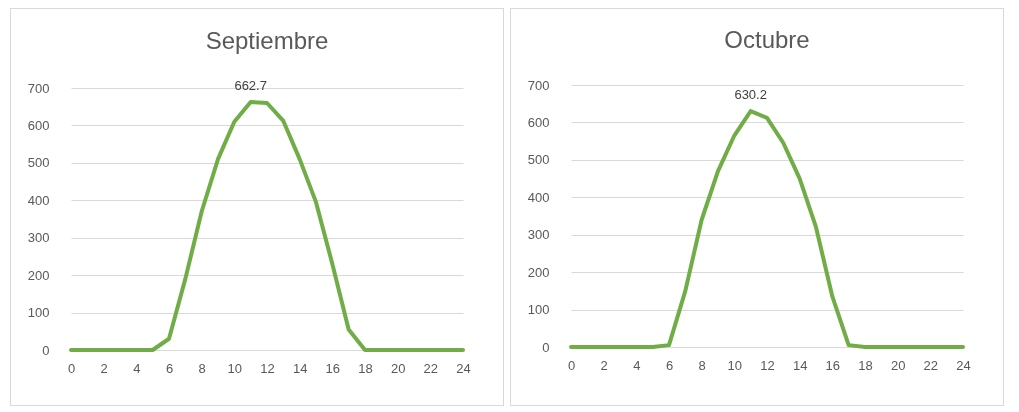  I want to click on data-label: 662.7, so click(250, 85).